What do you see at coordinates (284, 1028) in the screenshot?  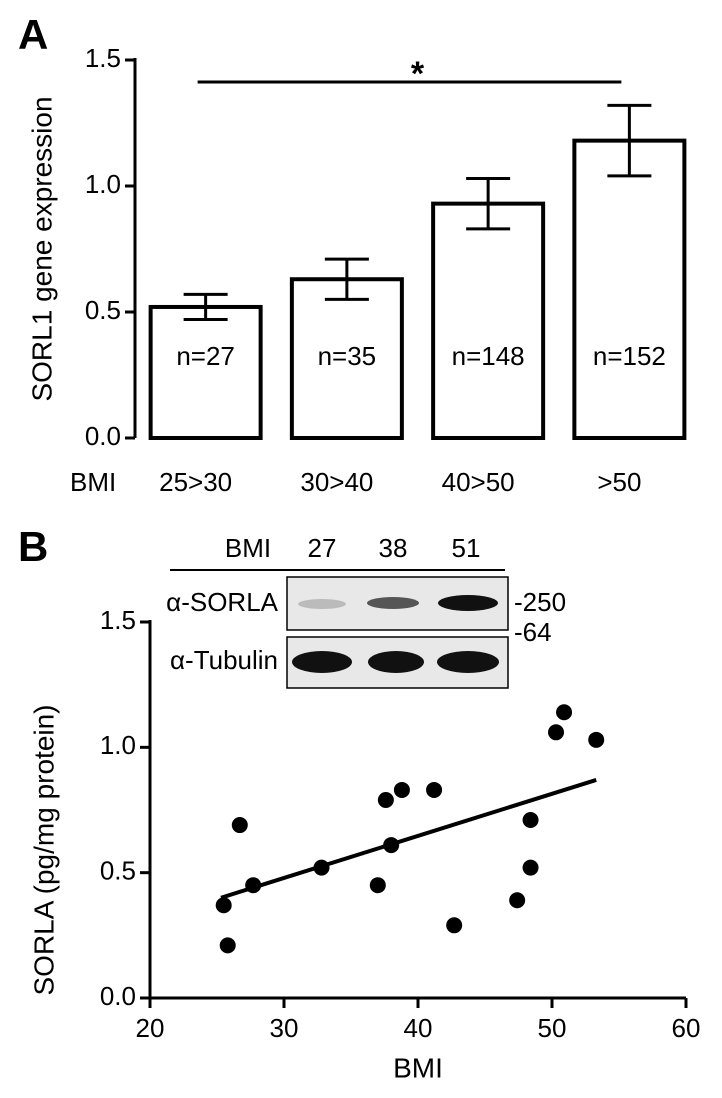 I see `x-tick-label: 30` at bounding box center [284, 1028].